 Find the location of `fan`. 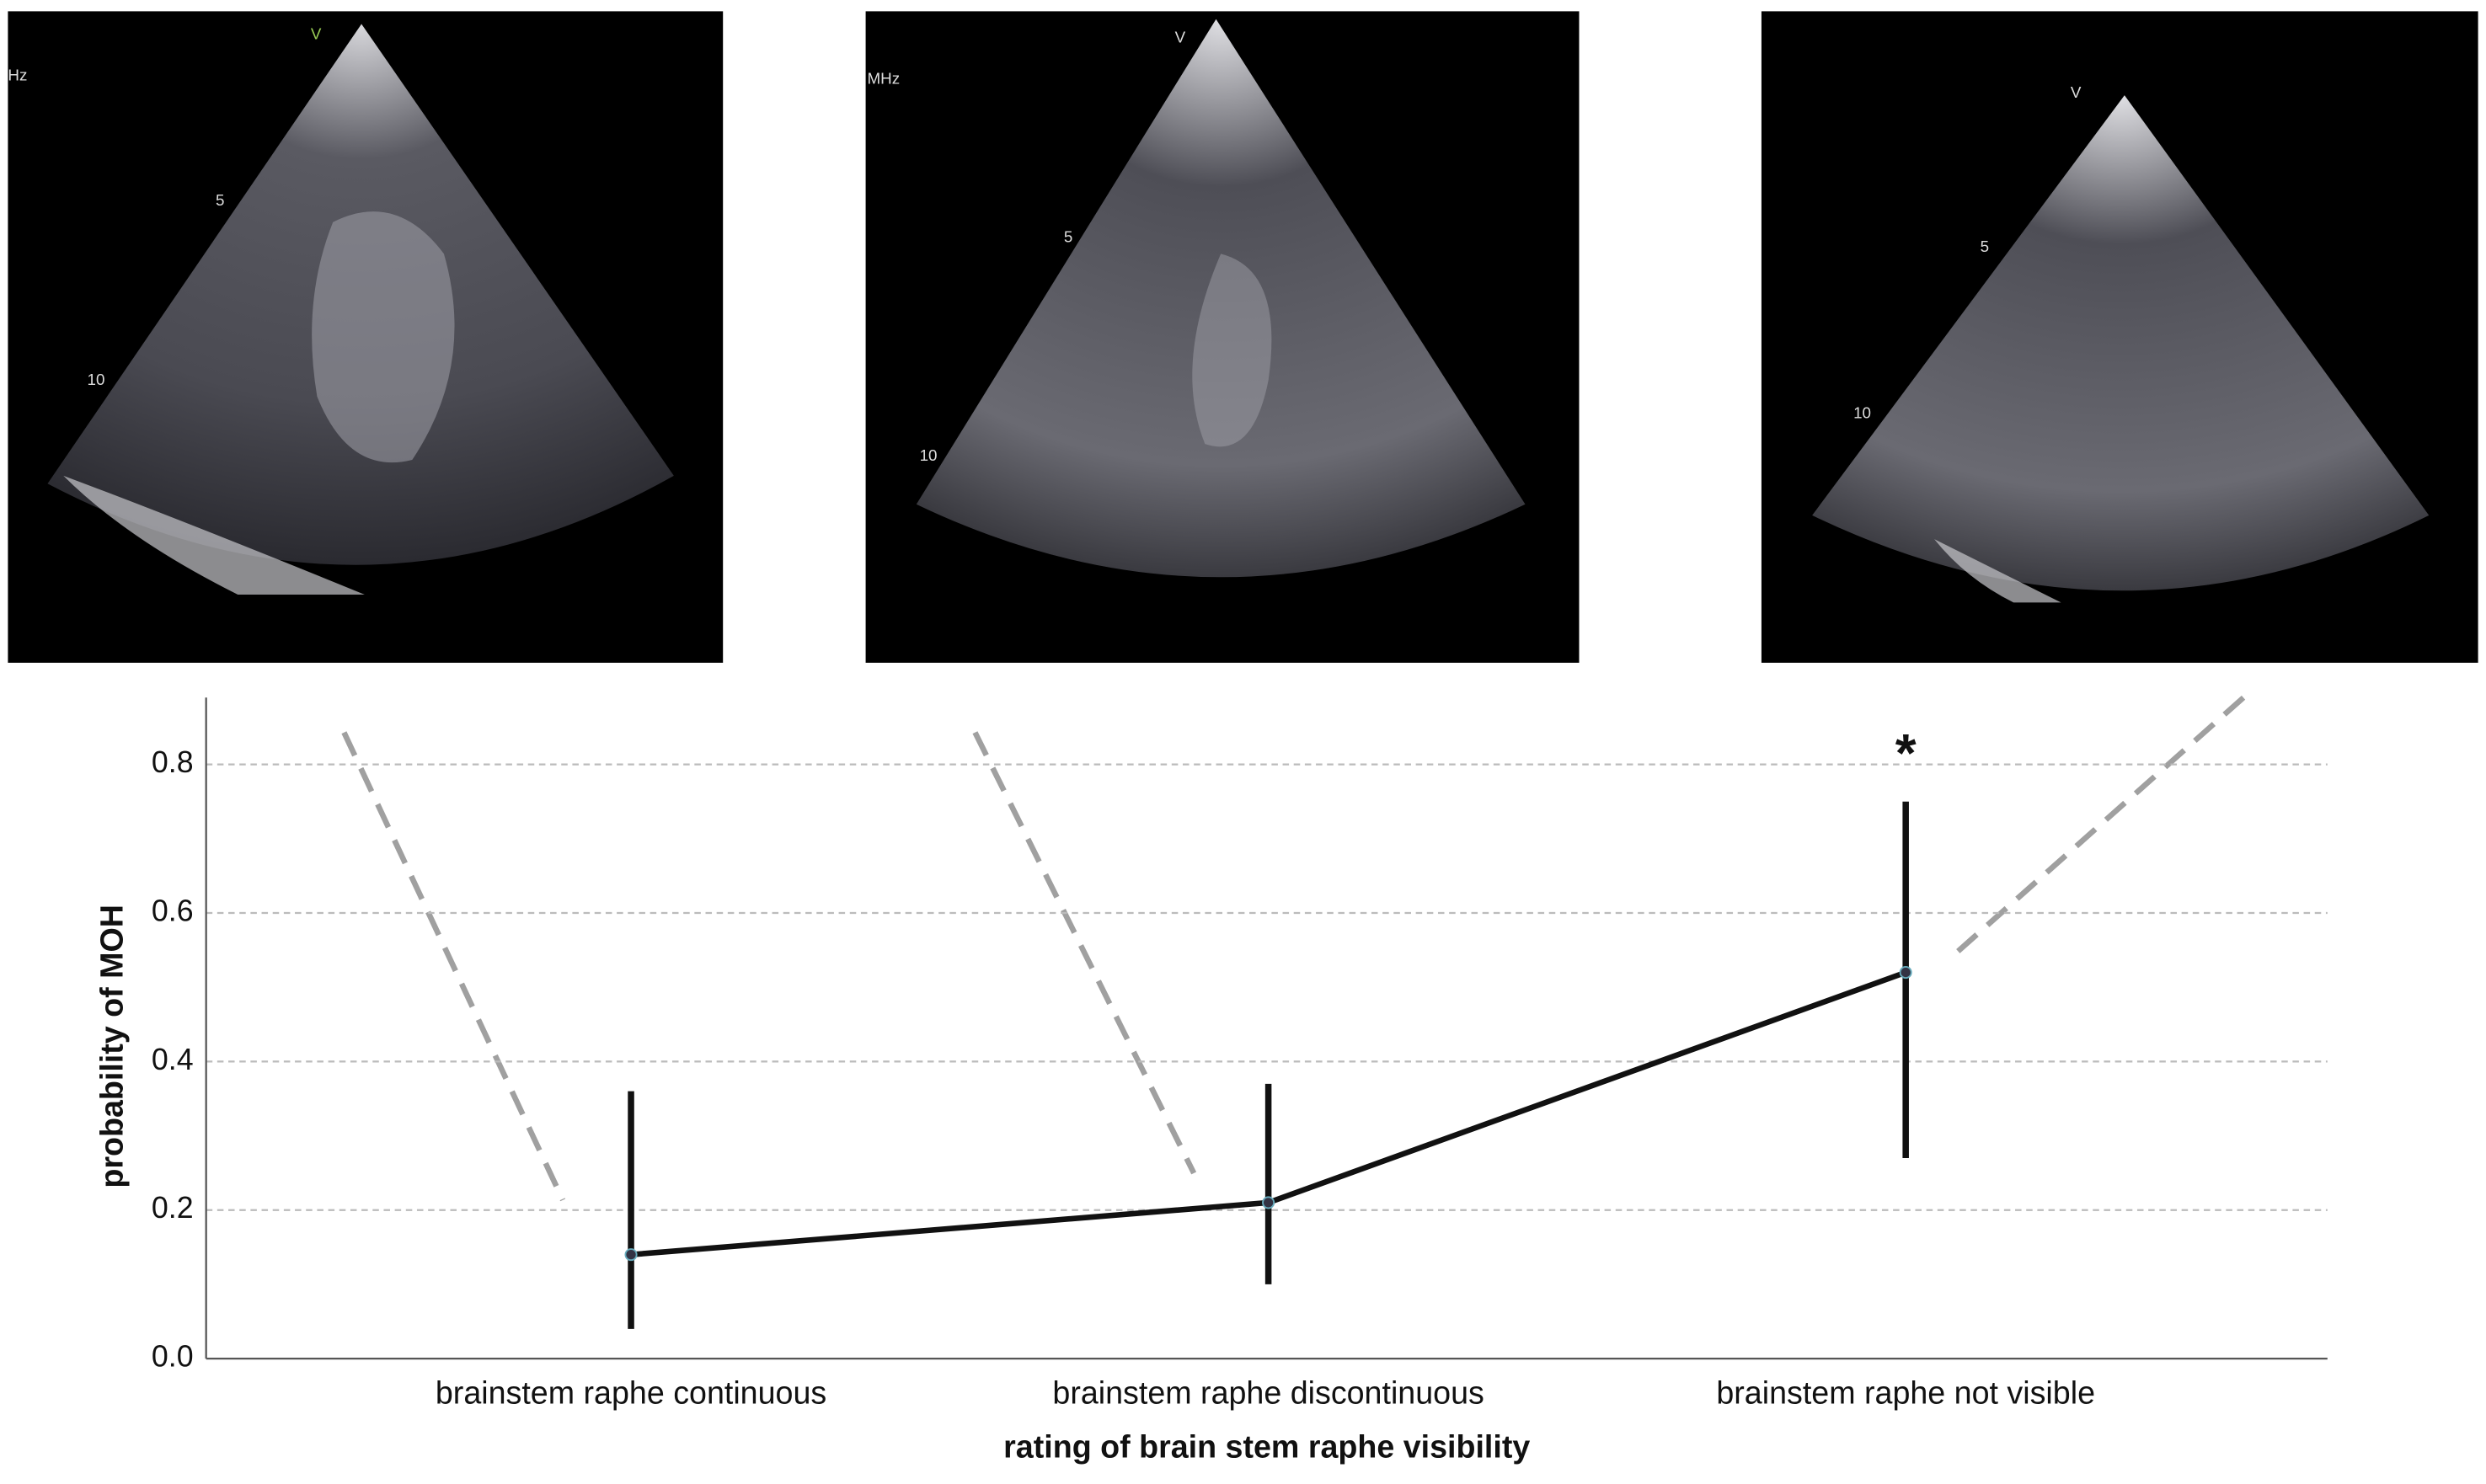

fan is located at coordinates (2121, 343).